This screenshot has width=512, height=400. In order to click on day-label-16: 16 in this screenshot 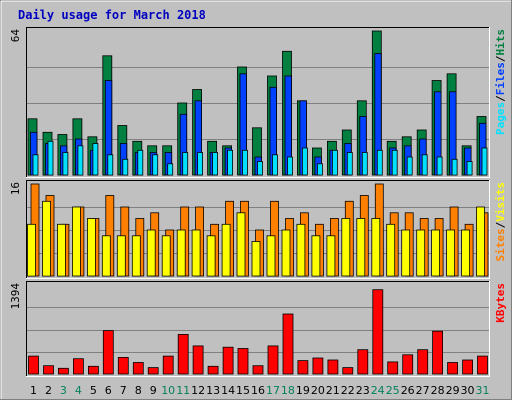, I will do `click(258, 390)`.